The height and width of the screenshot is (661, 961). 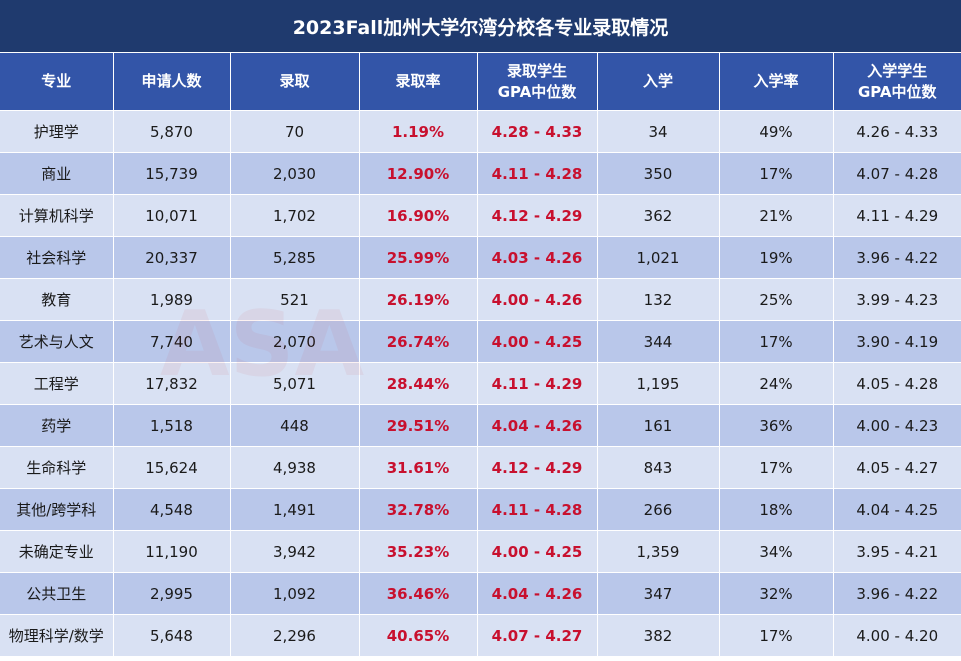 What do you see at coordinates (658, 173) in the screenshot?
I see `cell-enrolled: 350` at bounding box center [658, 173].